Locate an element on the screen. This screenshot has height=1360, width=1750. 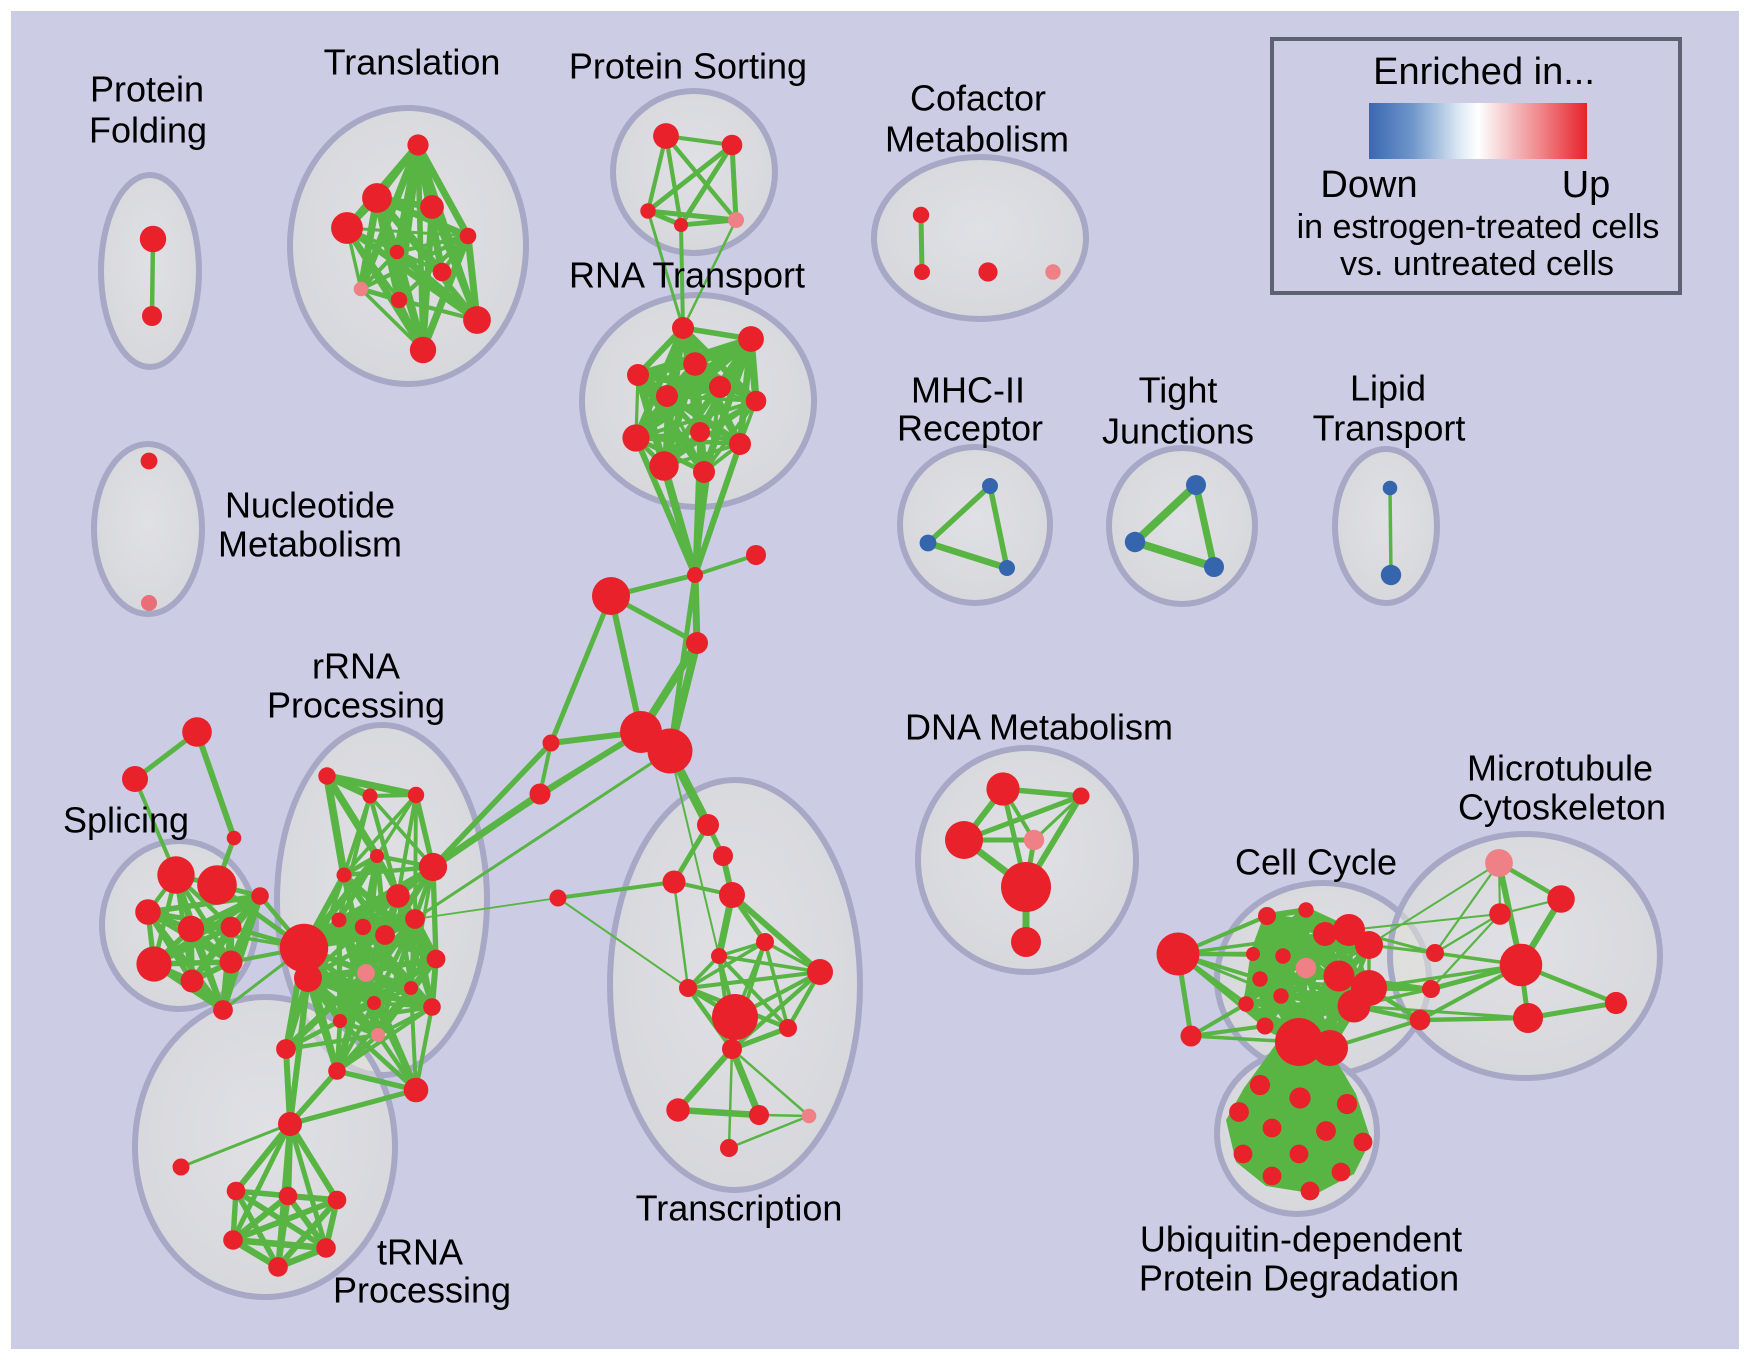
svg-text: Tight is located at coordinates (1178, 390).